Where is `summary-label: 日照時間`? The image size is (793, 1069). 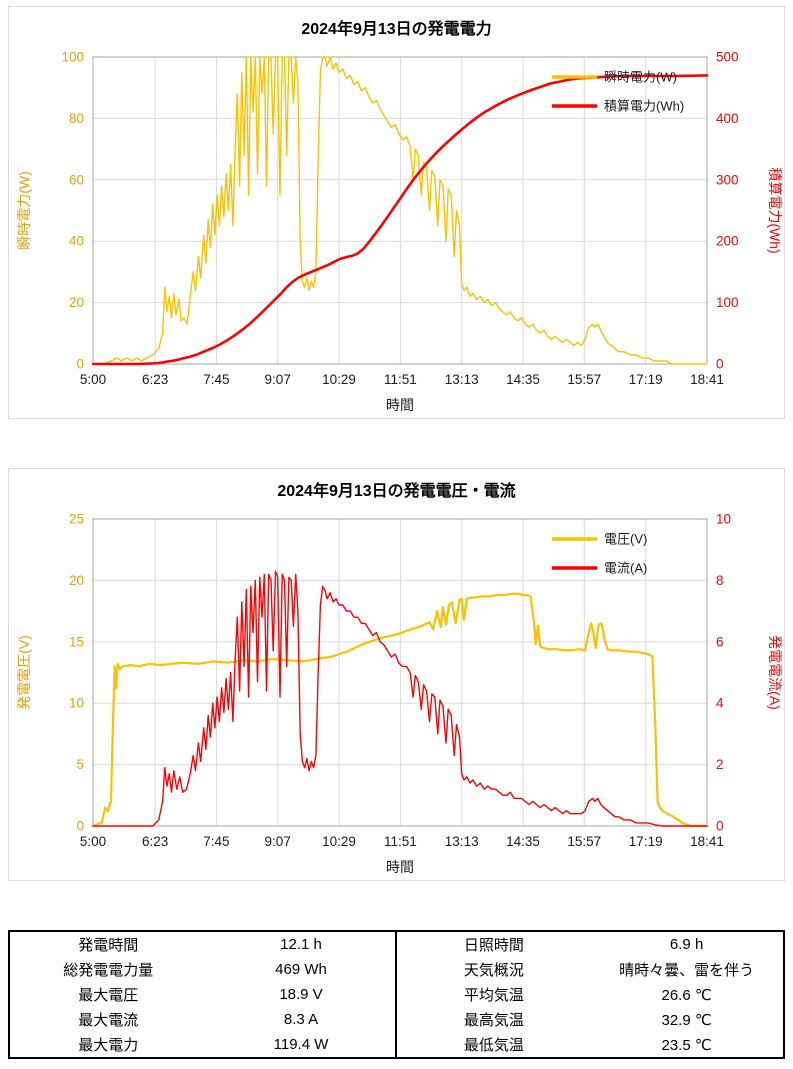
summary-label: 日照時間 is located at coordinates (493, 944).